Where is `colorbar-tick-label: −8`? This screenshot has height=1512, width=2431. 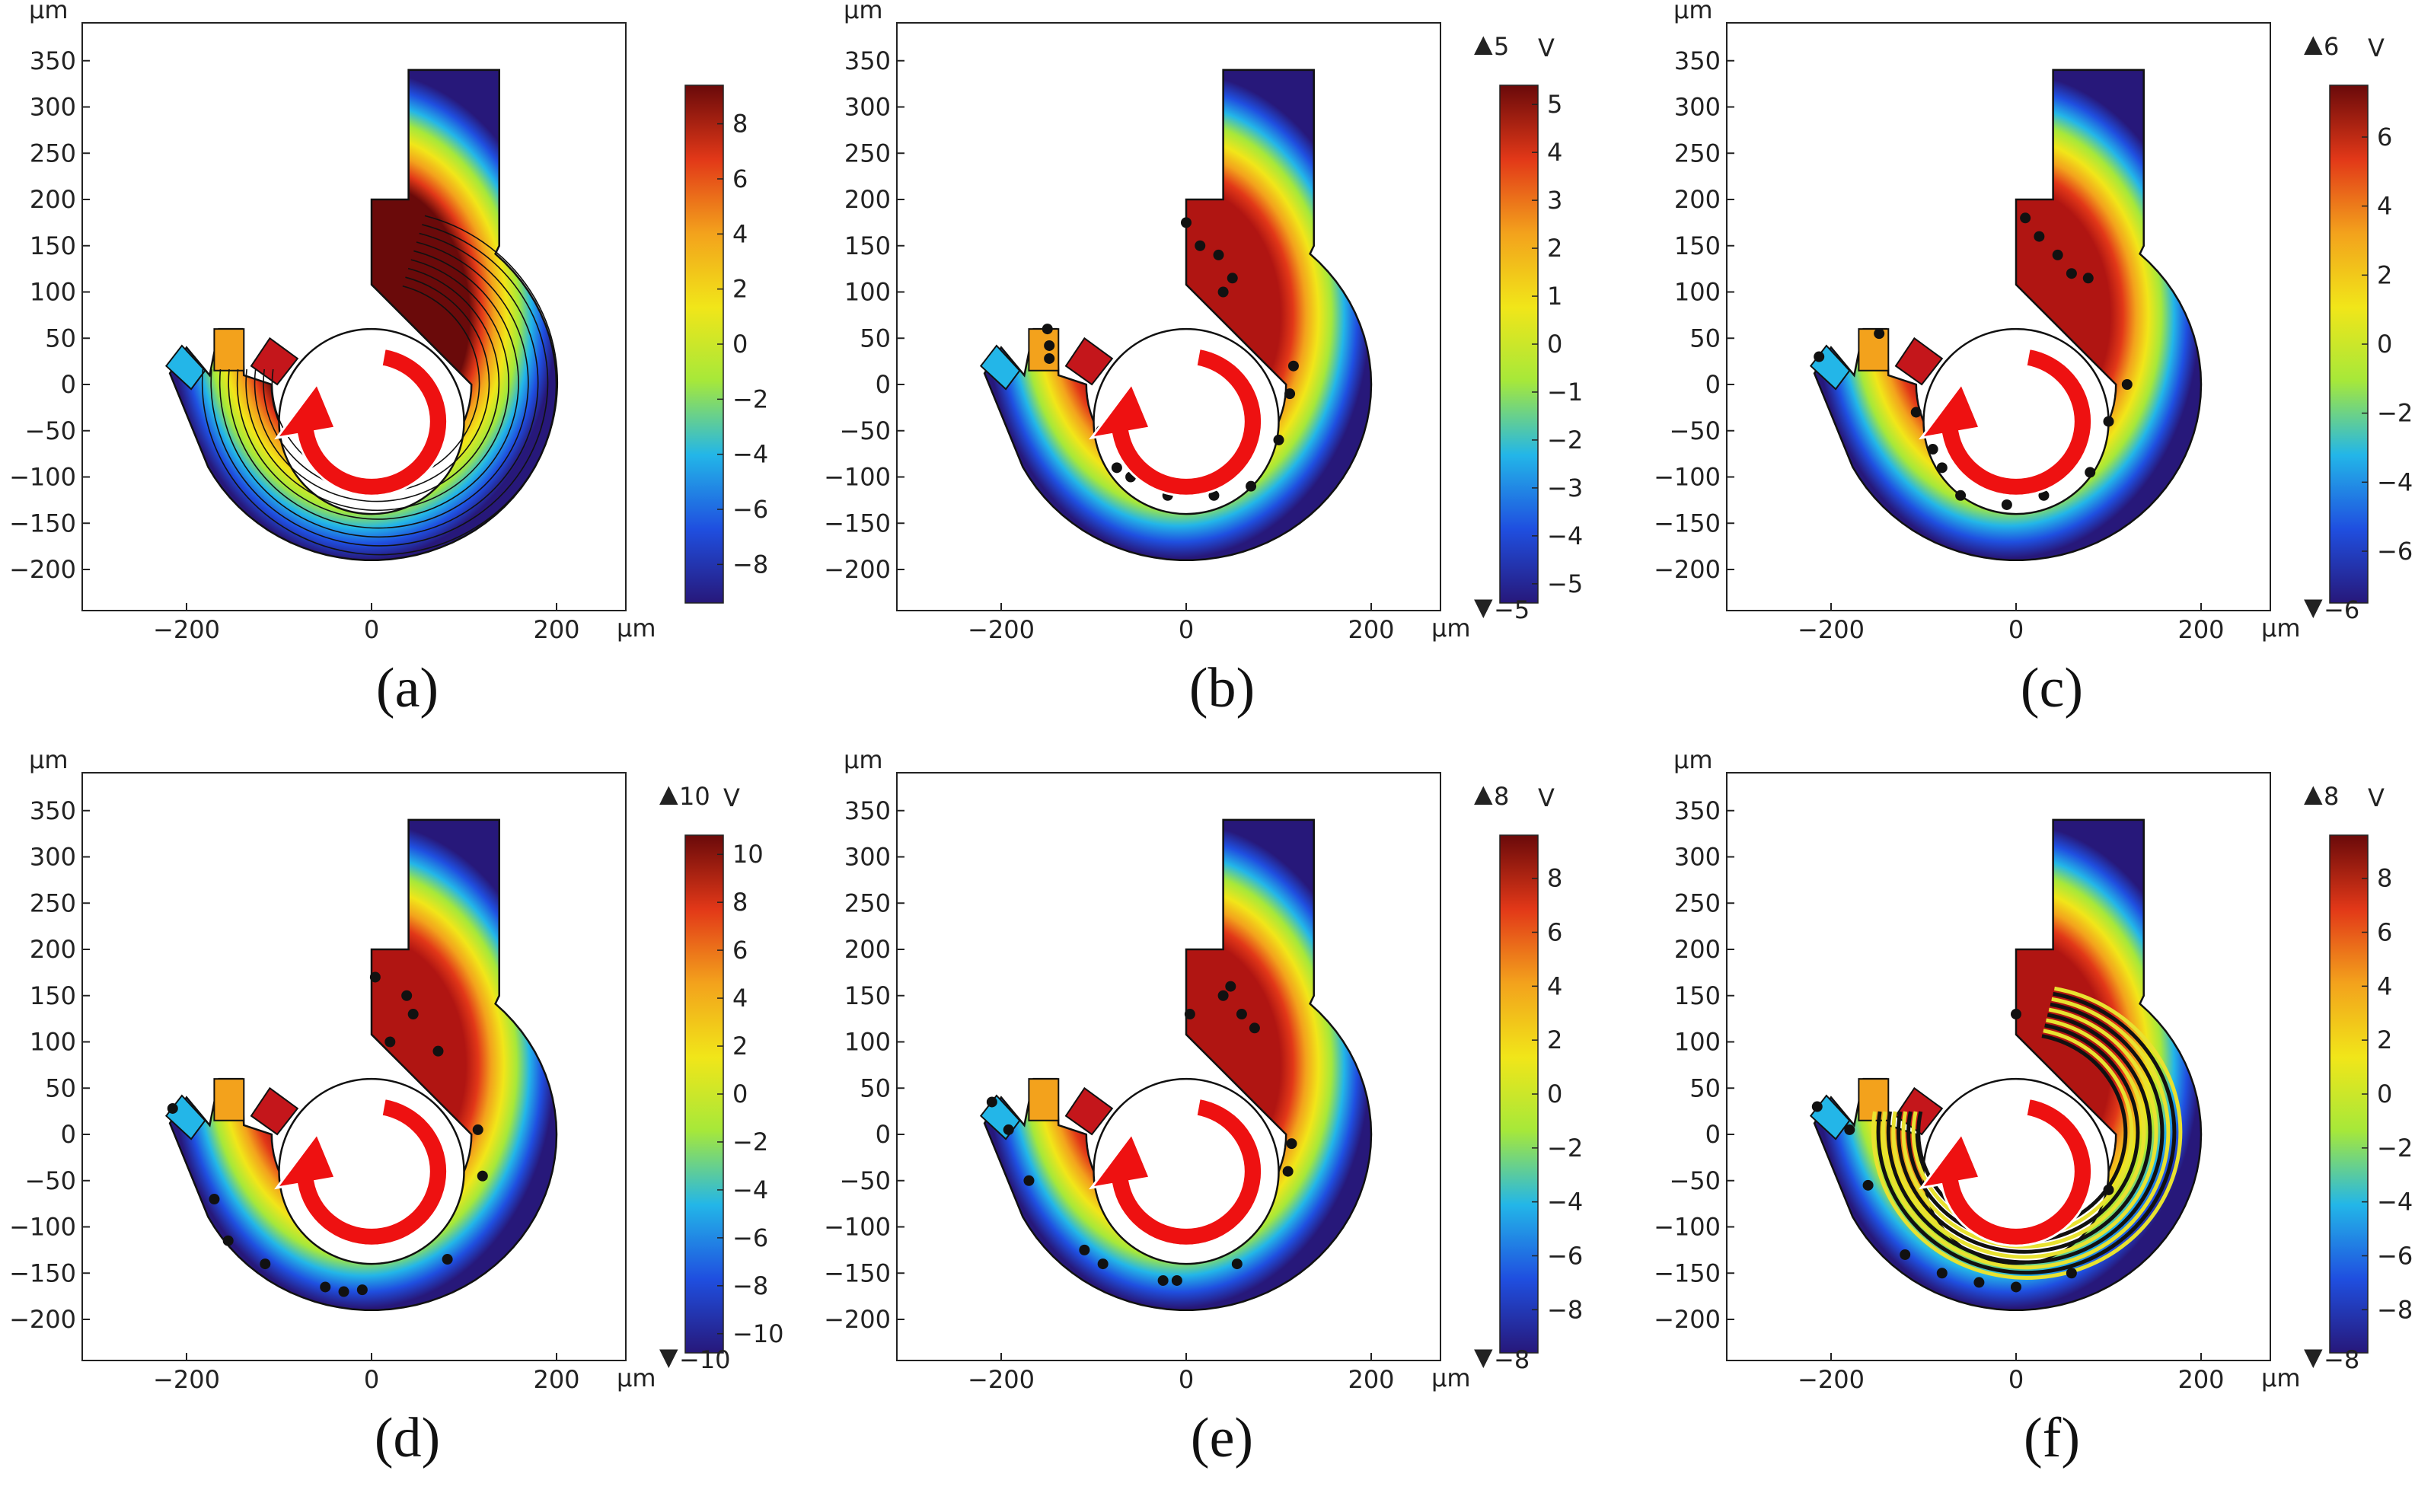 colorbar-tick-label: −8 is located at coordinates (750, 1285).